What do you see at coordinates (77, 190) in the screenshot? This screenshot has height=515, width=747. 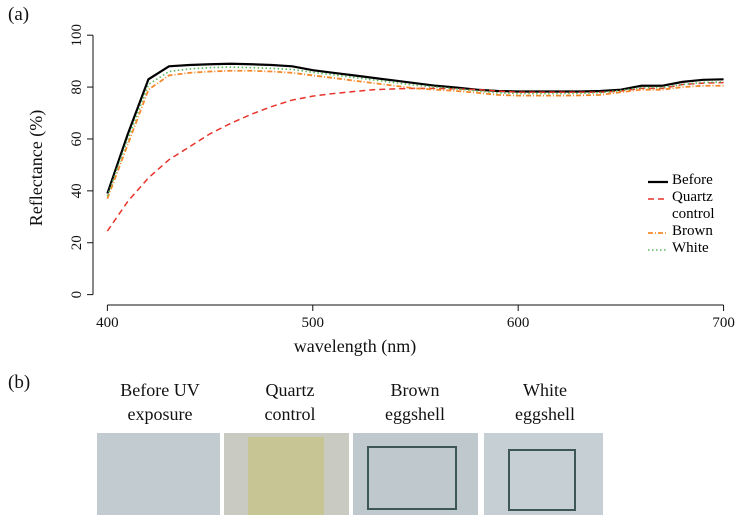 I see `y-tick-label: 40` at bounding box center [77, 190].